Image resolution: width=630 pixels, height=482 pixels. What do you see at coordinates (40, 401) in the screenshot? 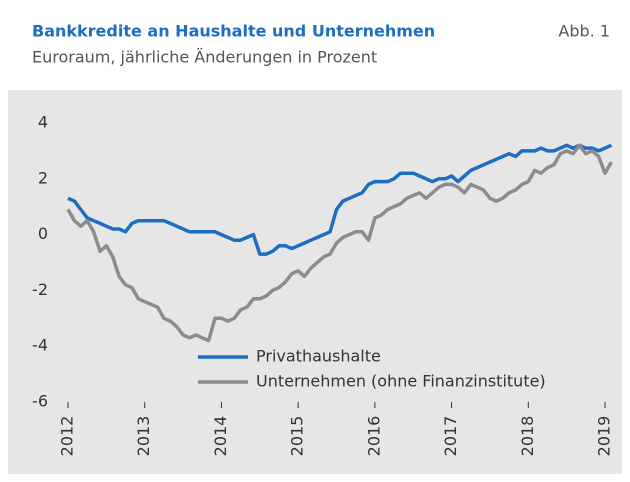
I see `y-tick-label: -6` at bounding box center [40, 401].